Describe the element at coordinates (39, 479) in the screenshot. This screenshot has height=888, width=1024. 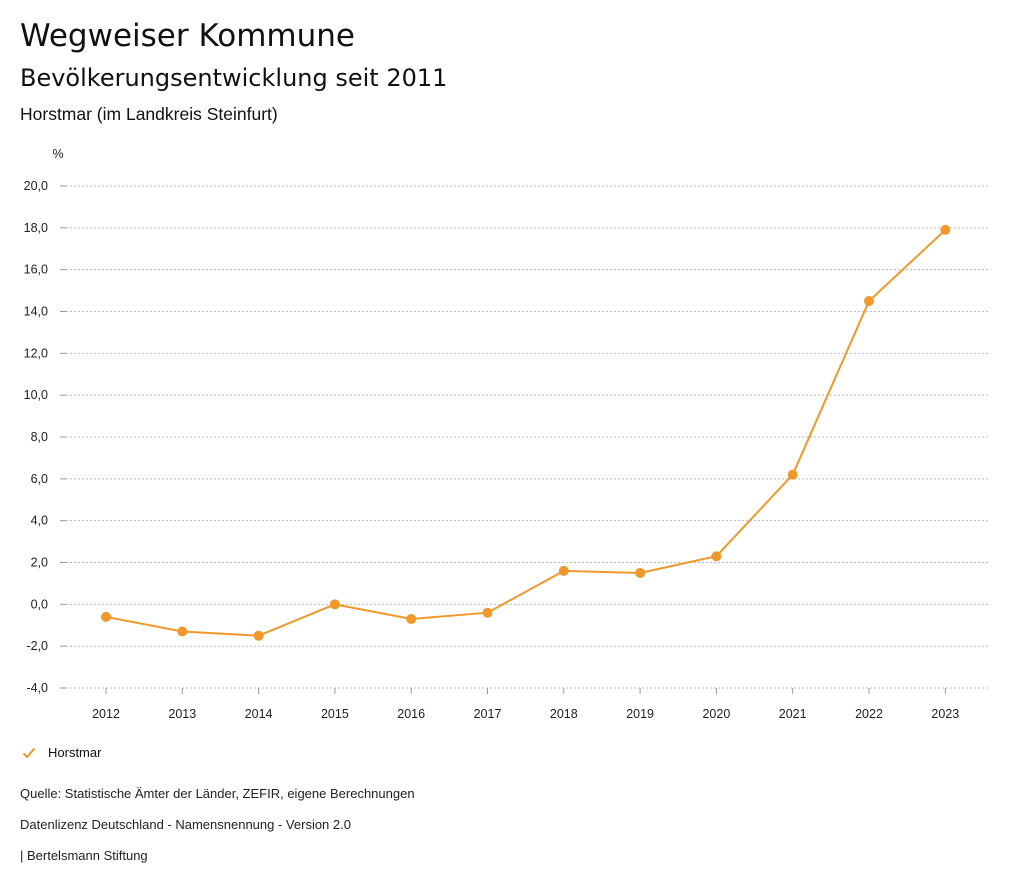
I see `y-tick-label: 6,0` at that location.